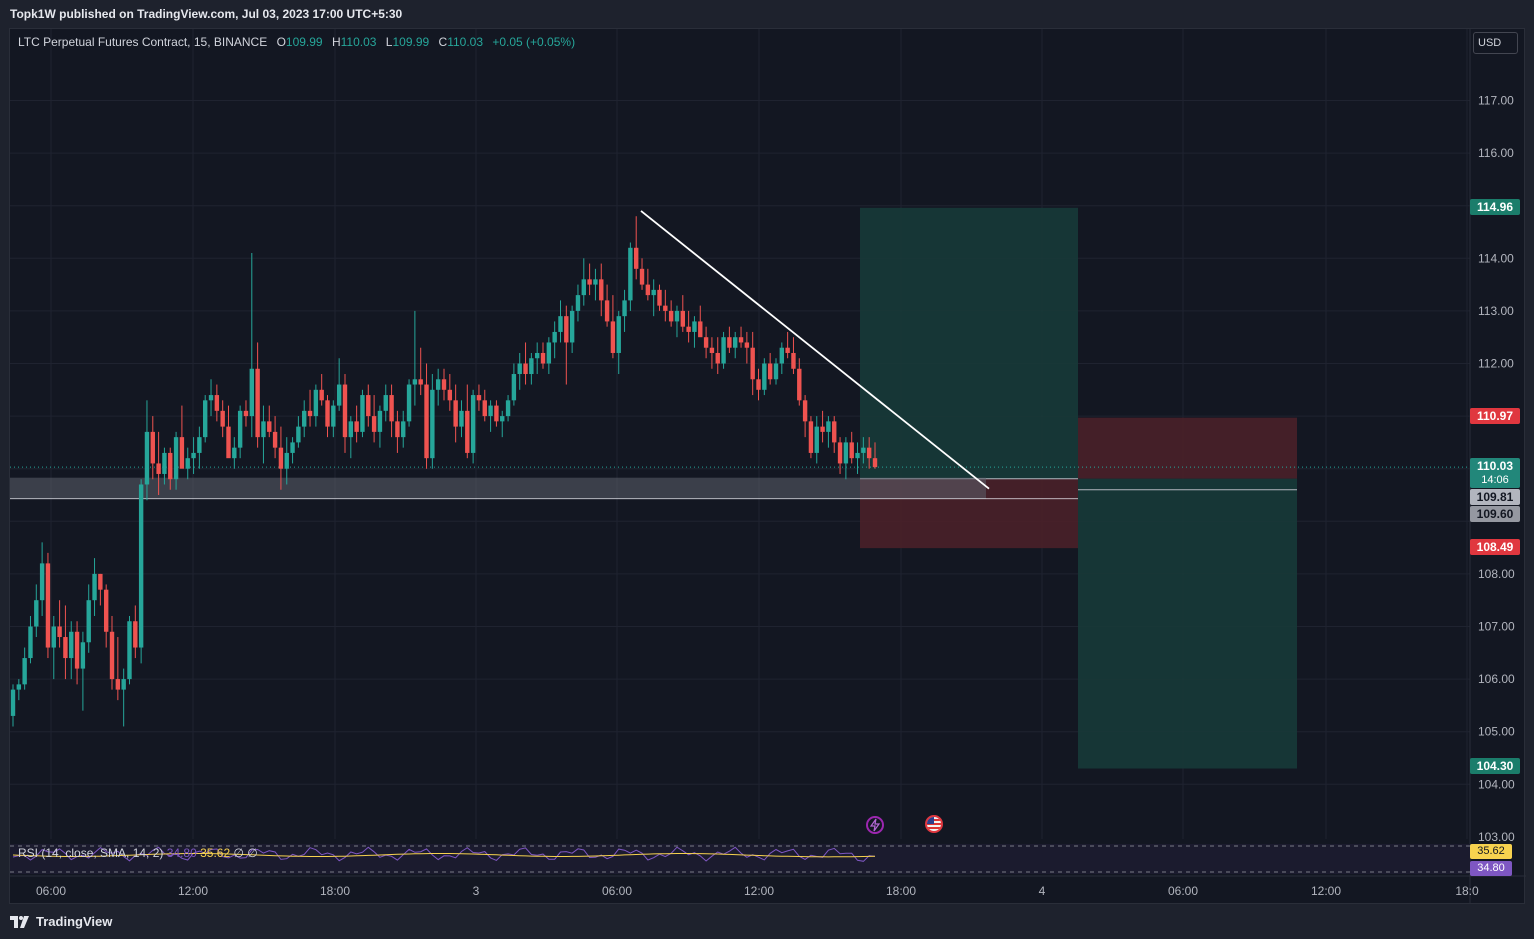  What do you see at coordinates (815, 350) in the screenshot?
I see `trend-line` at bounding box center [815, 350].